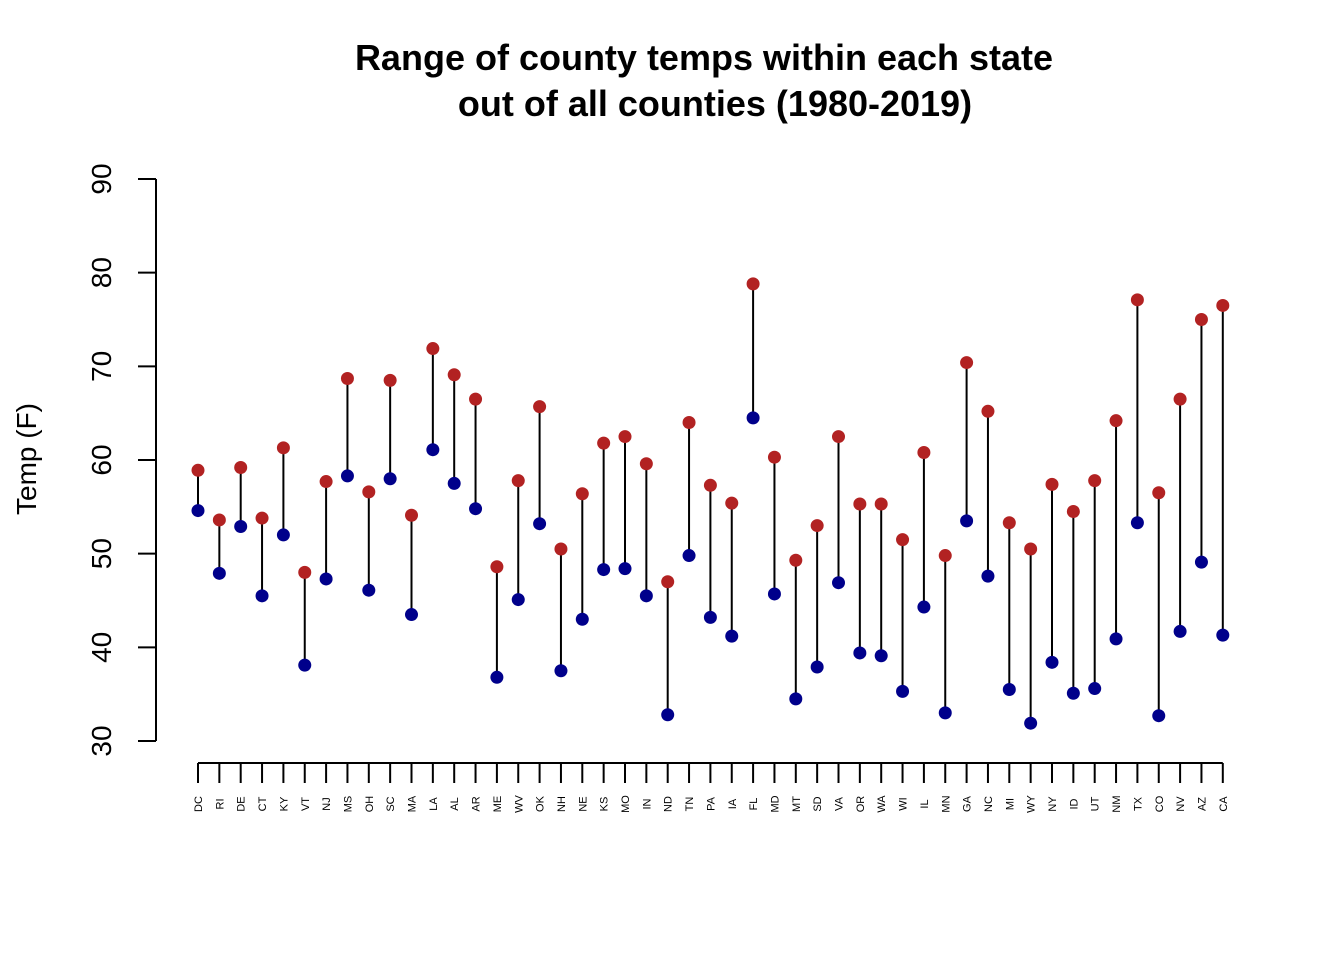  Describe the element at coordinates (413, 803) in the screenshot. I see `x-tick-label: MA` at that location.